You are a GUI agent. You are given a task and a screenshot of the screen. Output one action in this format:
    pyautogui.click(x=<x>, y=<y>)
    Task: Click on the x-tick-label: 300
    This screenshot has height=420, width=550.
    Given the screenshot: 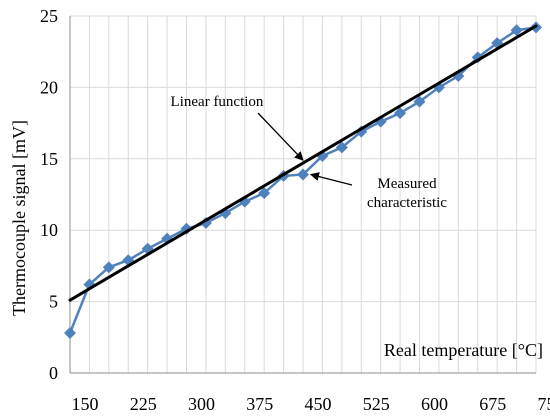 What is the action you would take?
    pyautogui.click(x=201, y=404)
    